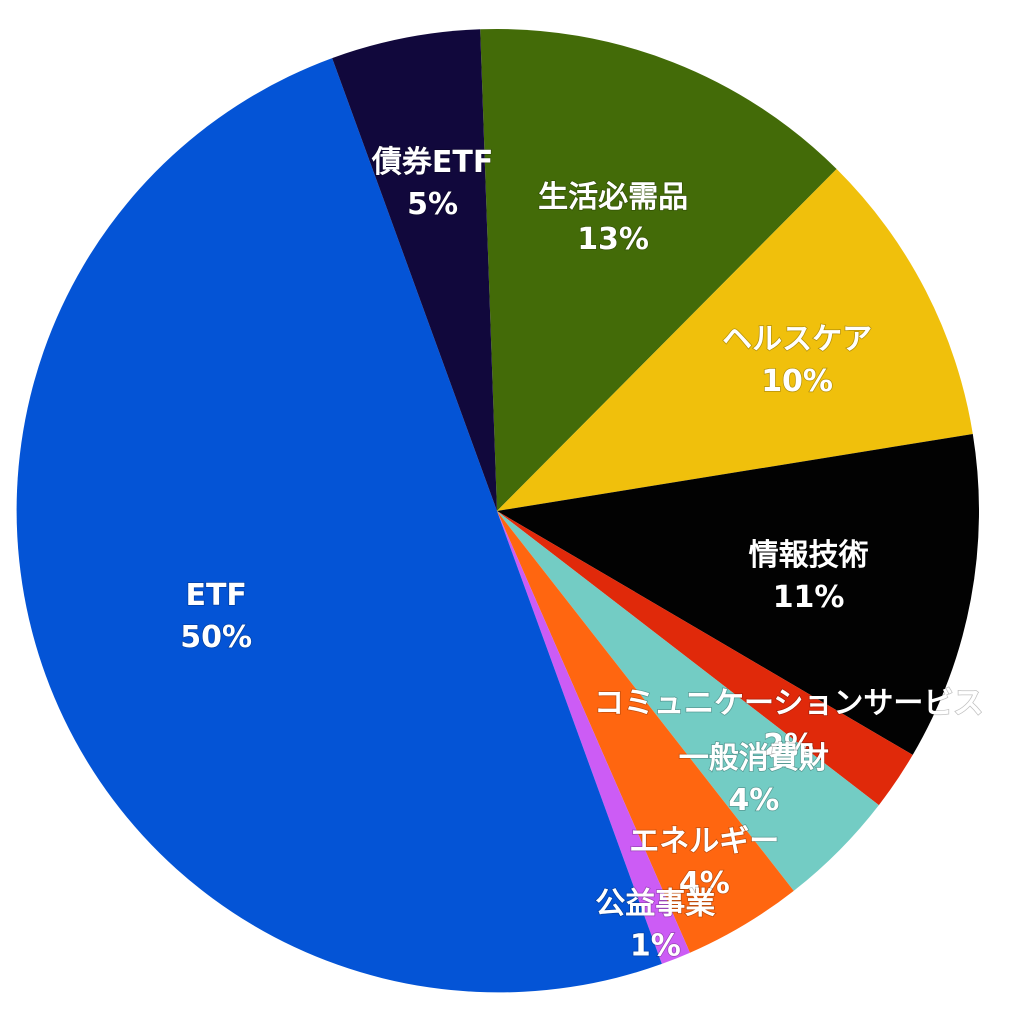  Describe the element at coordinates (216, 637) in the screenshot. I see `slice-percent-label: 50%` at that location.